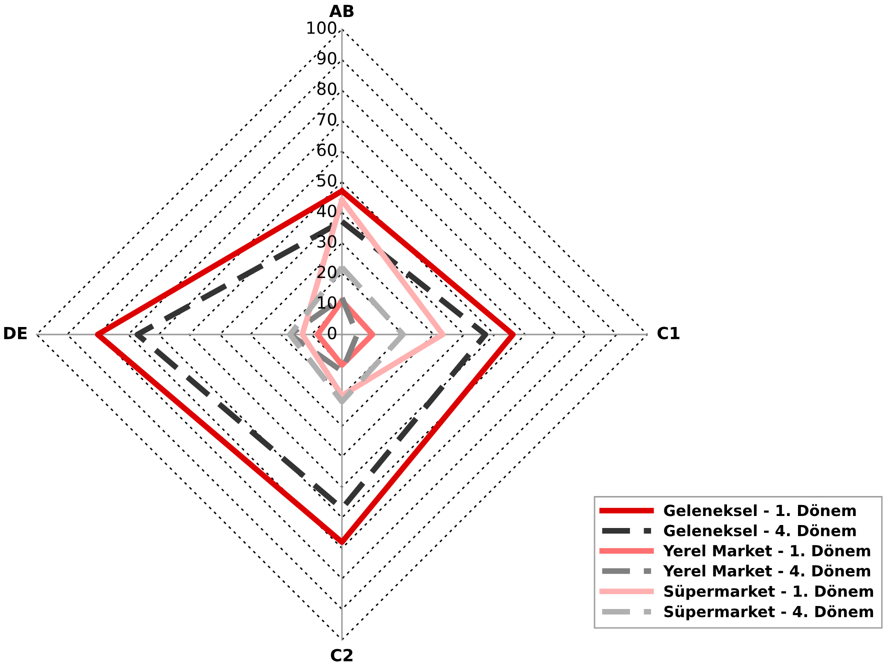 The height and width of the screenshot is (669, 894). What do you see at coordinates (669, 333) in the screenshot?
I see `spoke-label: C1` at bounding box center [669, 333].